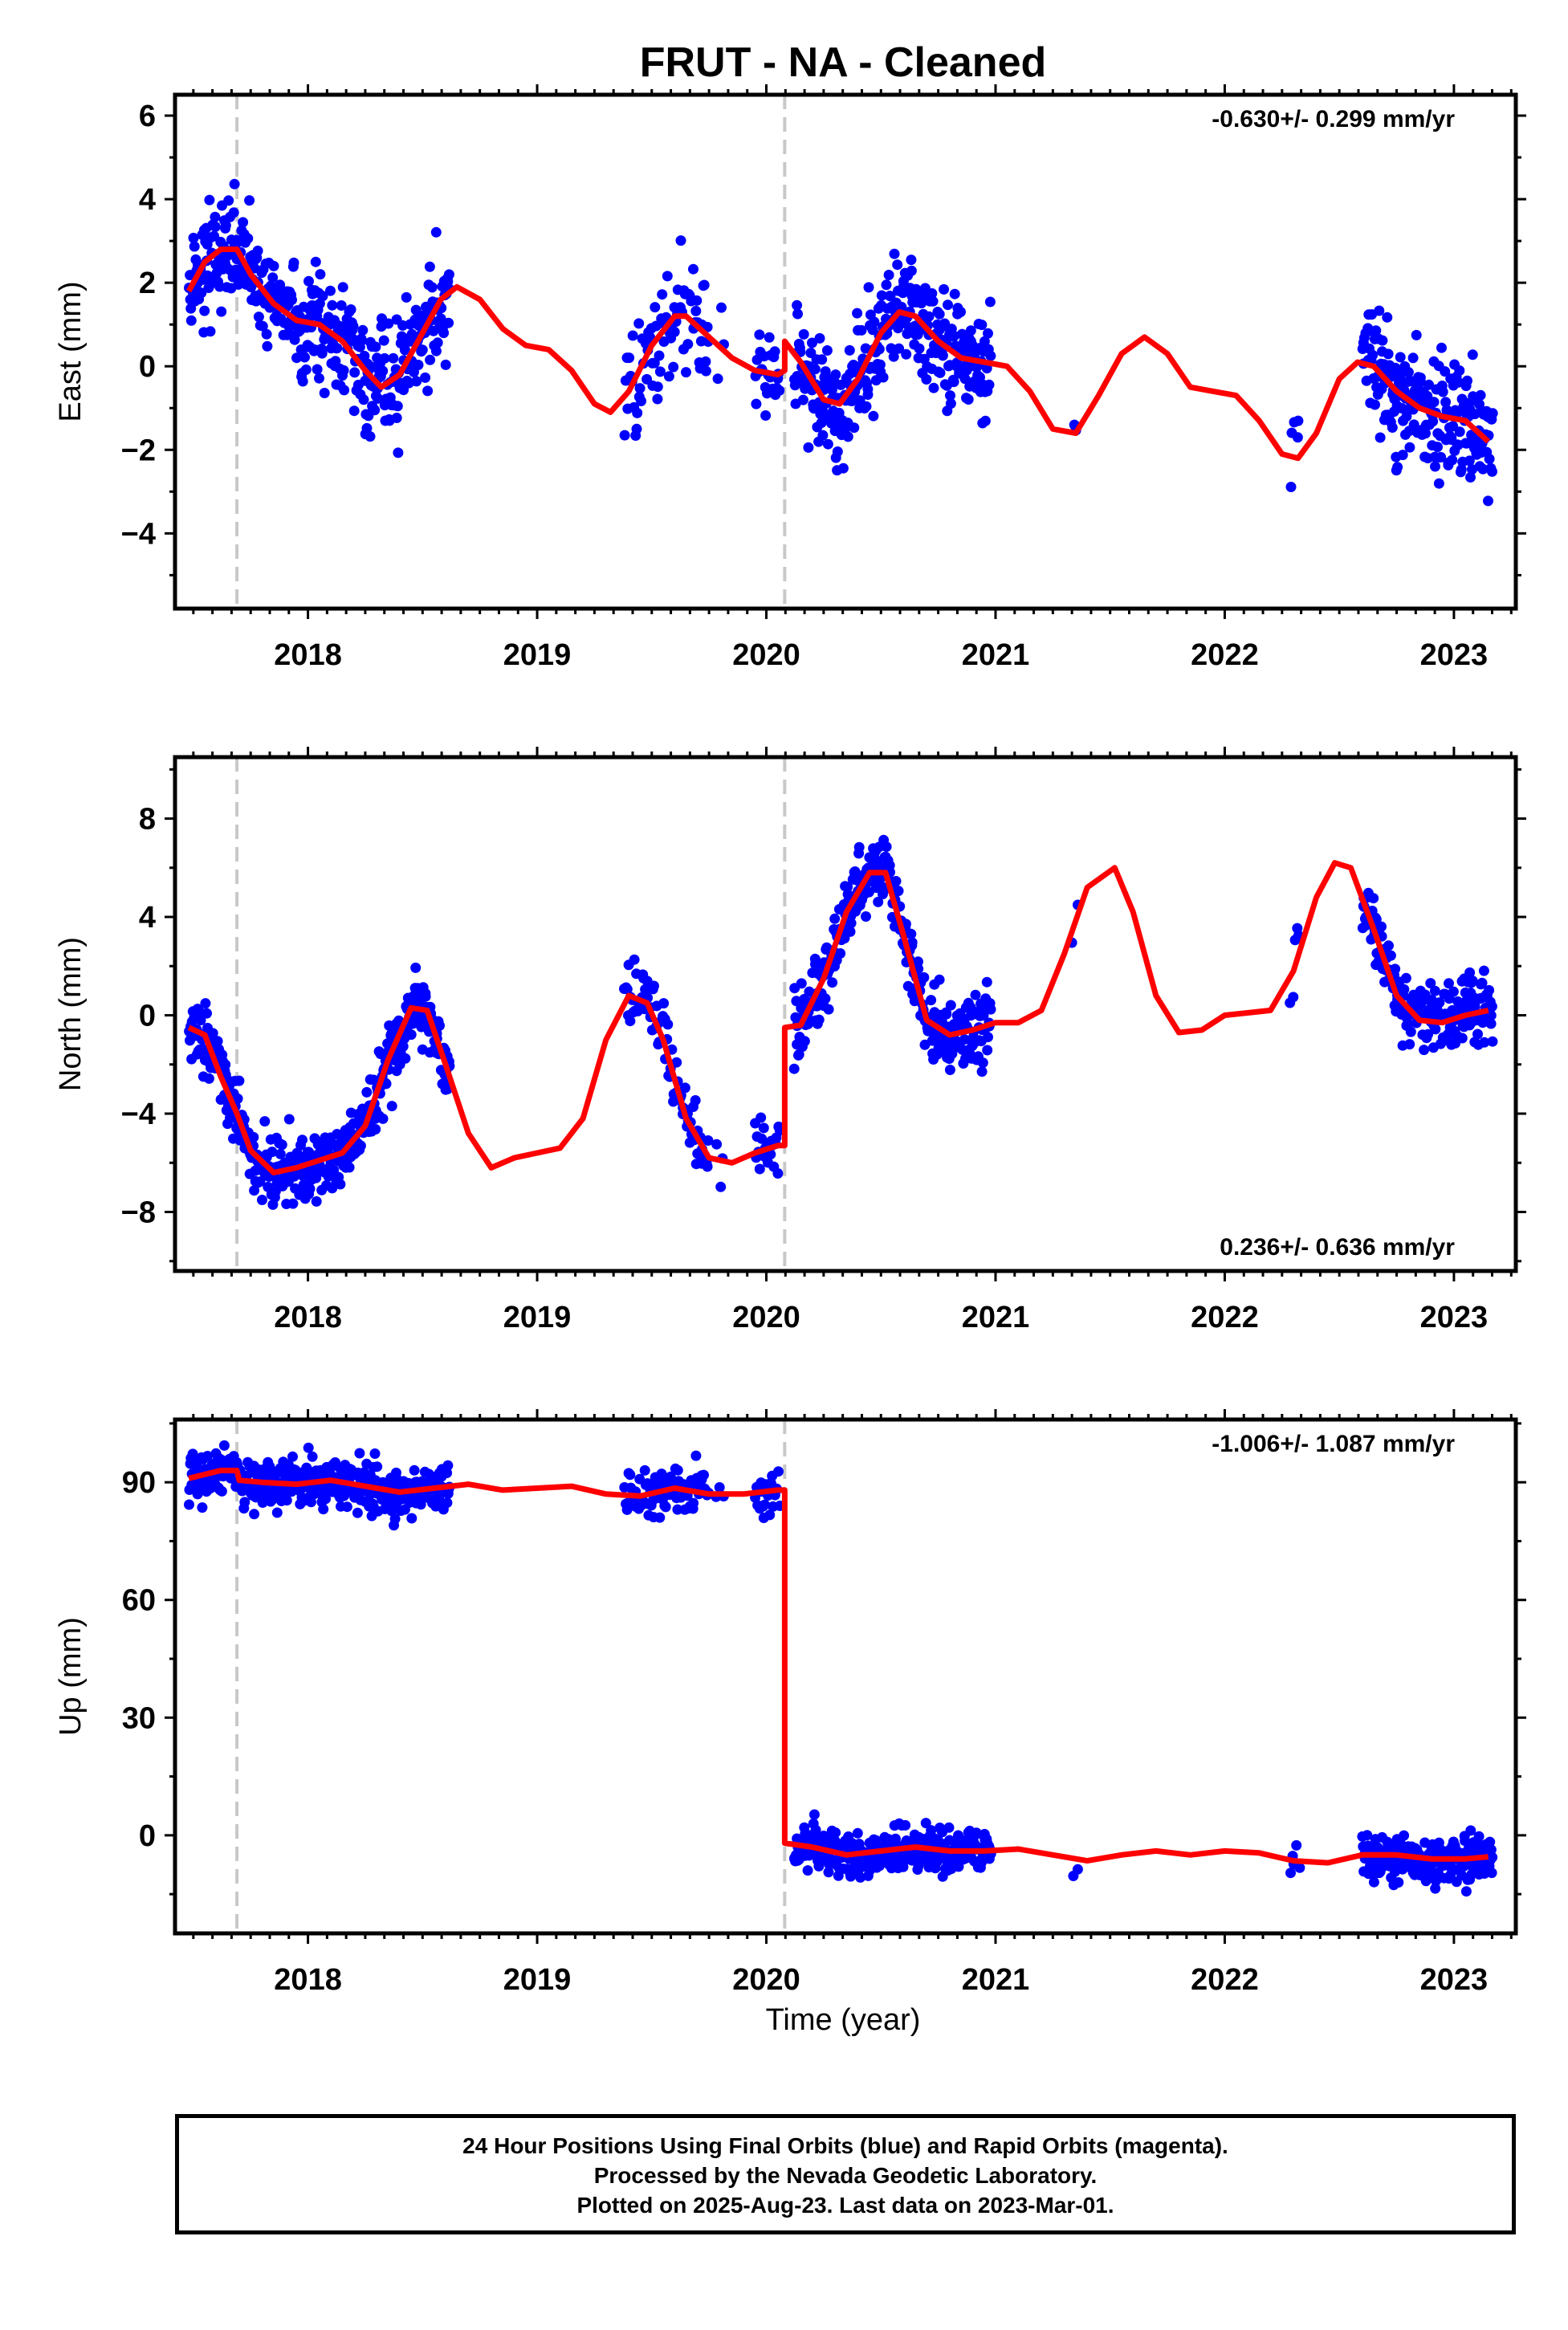  Describe the element at coordinates (843, 62) in the screenshot. I see `chart-title: FRUT - NA - Cleaned` at that location.